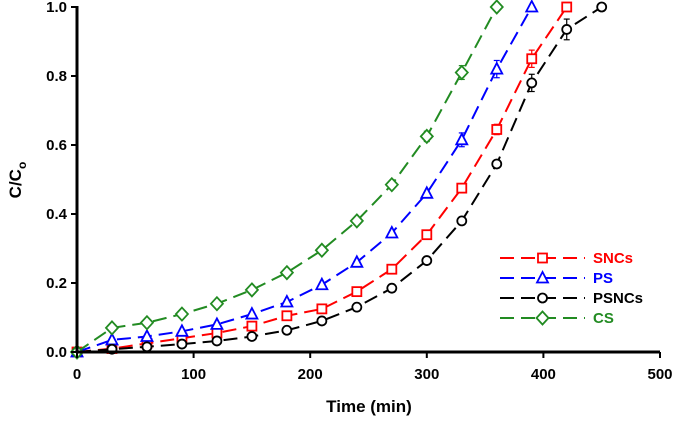 Image resolution: width=685 pixels, height=423 pixels. What do you see at coordinates (15, 183) in the screenshot?
I see `y-axis-title-main: C/C` at bounding box center [15, 183].